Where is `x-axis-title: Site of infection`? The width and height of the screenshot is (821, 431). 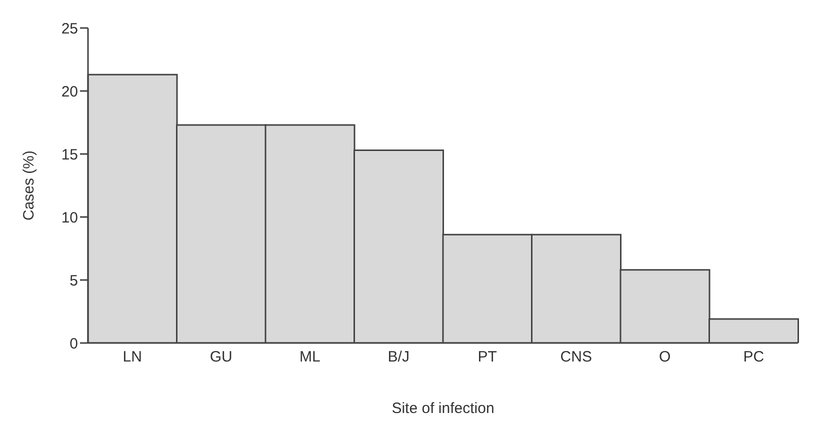
x-axis-title: Site of infection is located at coordinates (443, 408).